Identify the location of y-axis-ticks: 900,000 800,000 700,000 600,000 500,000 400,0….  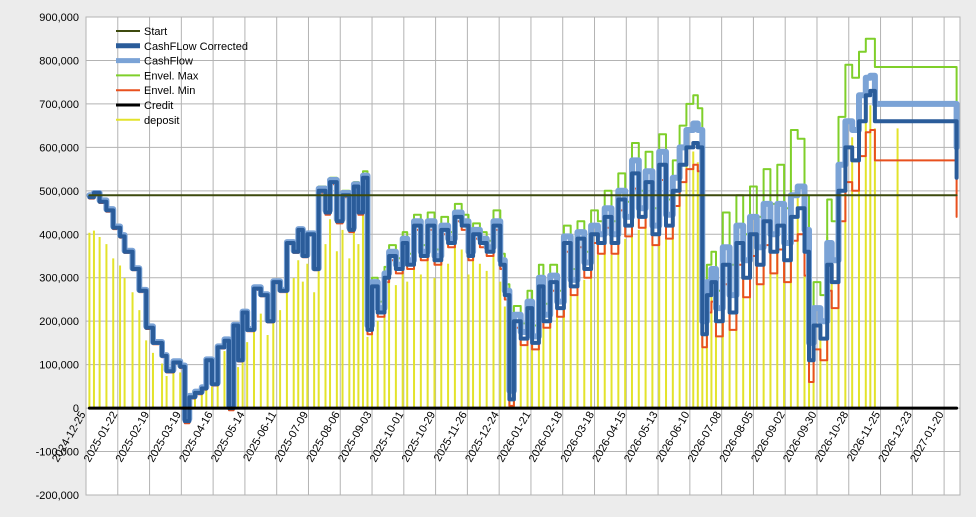
(57, 257).